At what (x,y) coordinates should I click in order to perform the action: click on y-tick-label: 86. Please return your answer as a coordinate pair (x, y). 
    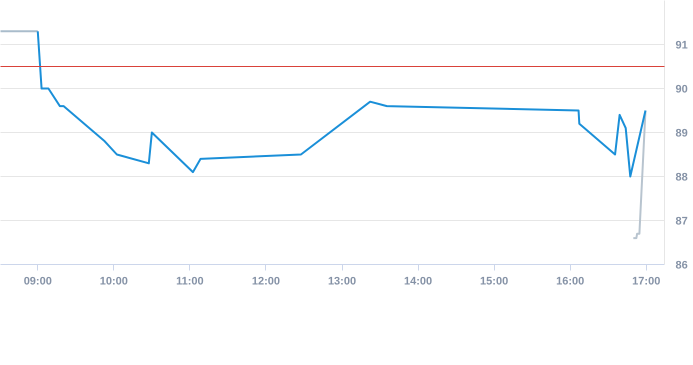
    Looking at the image, I should click on (682, 266).